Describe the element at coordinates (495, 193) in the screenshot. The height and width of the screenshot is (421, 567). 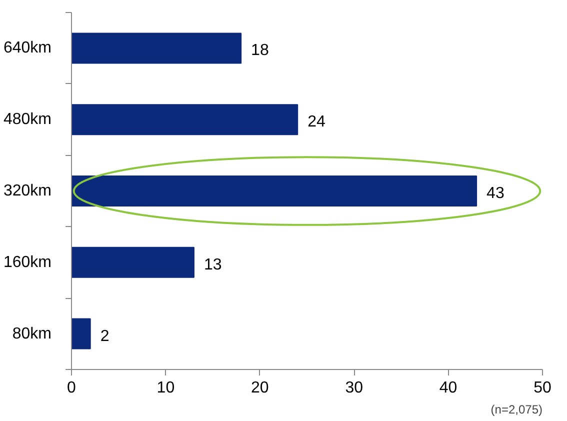
I see `data-label: 43` at that location.